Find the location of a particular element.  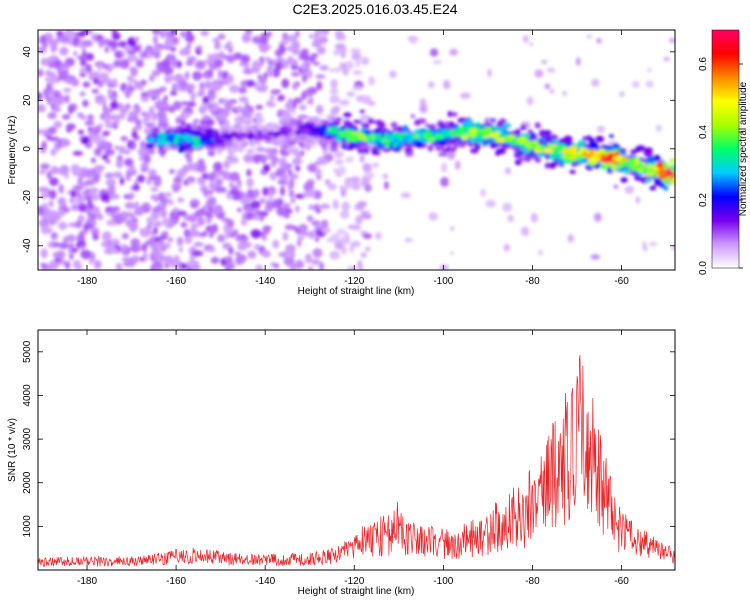

snr-x-tick-label: -160 is located at coordinates (176, 581).